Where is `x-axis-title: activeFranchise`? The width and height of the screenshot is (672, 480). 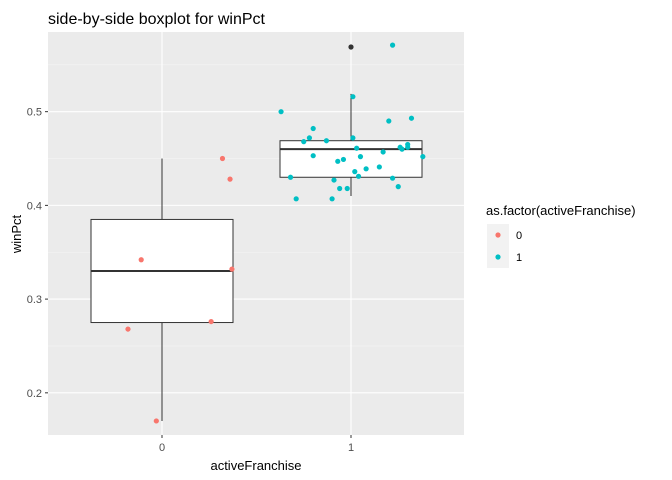
x-axis-title: activeFranchise is located at coordinates (255, 465).